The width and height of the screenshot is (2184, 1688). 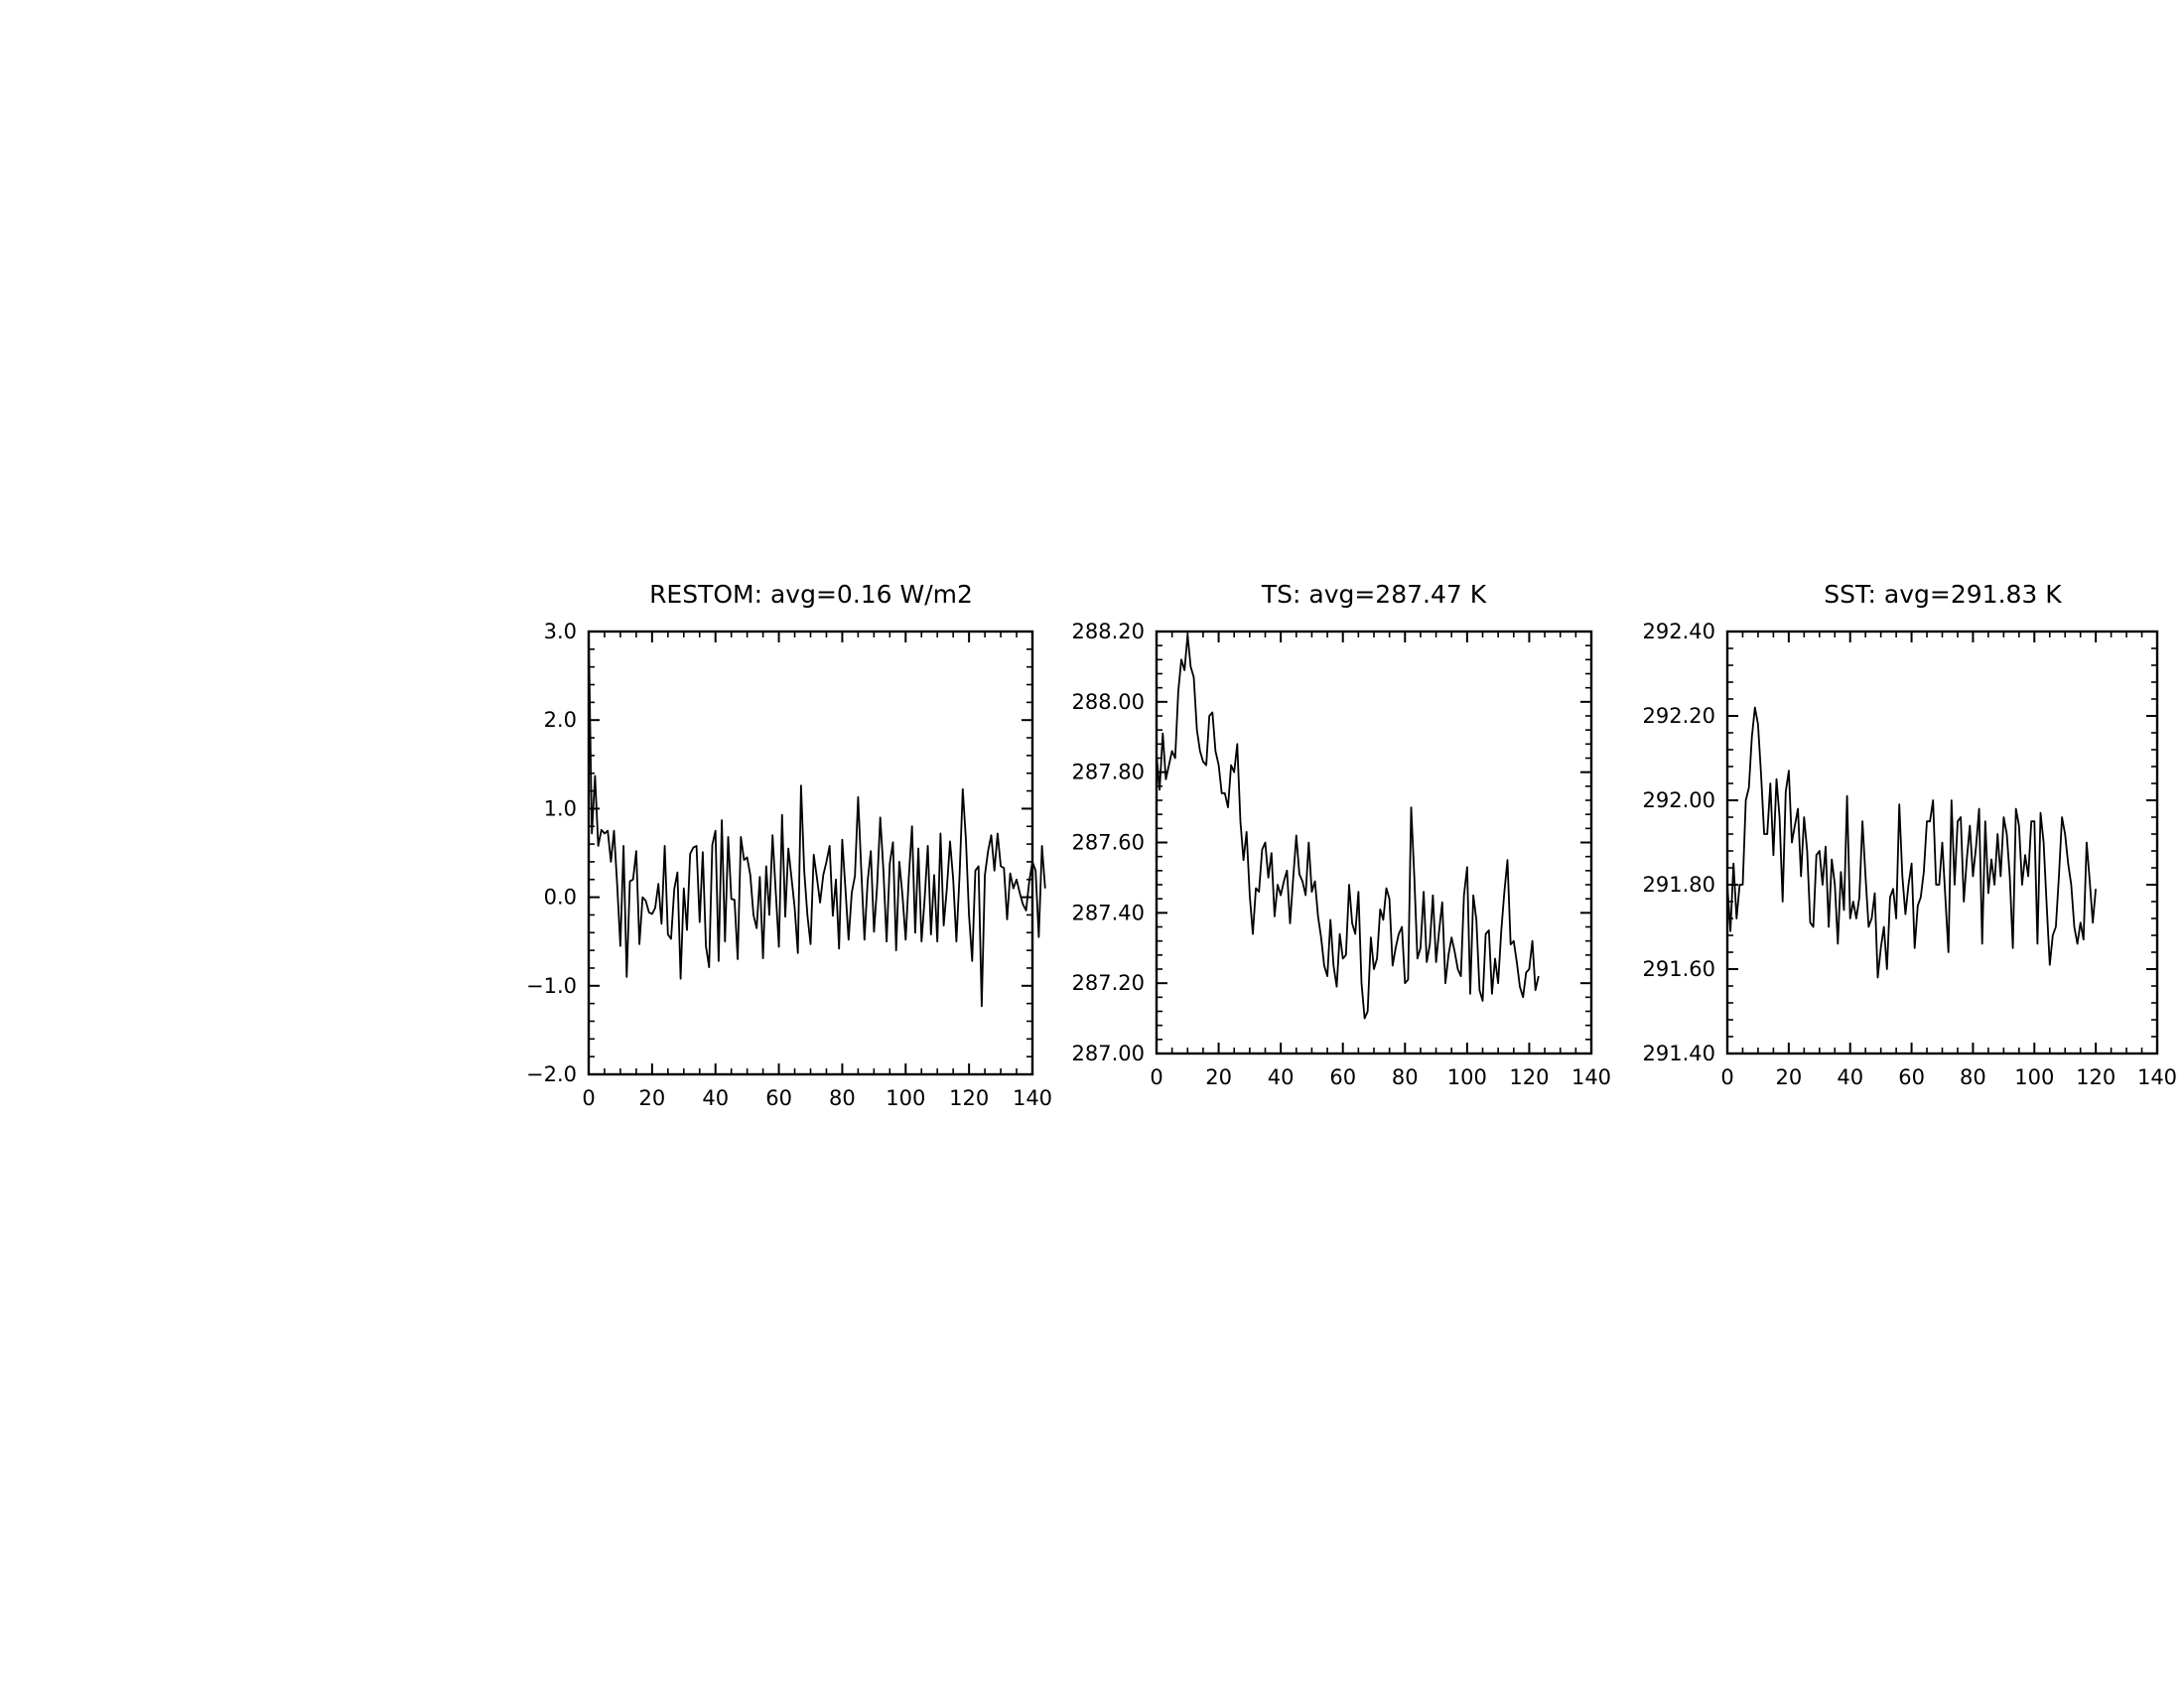 What do you see at coordinates (551, 1074) in the screenshot?
I see `y-tick-label: −2.0` at bounding box center [551, 1074].